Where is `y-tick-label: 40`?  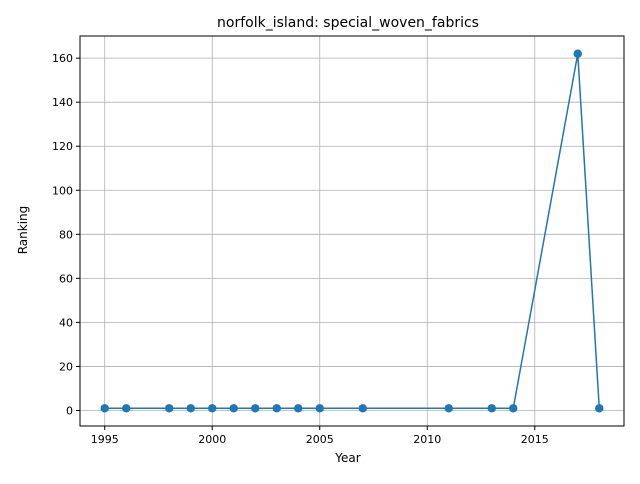 y-tick-label: 40 is located at coordinates (66, 322).